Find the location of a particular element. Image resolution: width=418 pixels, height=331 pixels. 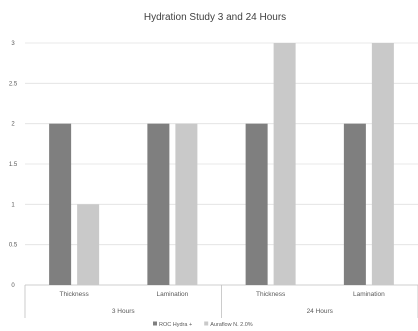

legend: ROC Hydra + Auraflow N. 2.0% is located at coordinates (203, 324).